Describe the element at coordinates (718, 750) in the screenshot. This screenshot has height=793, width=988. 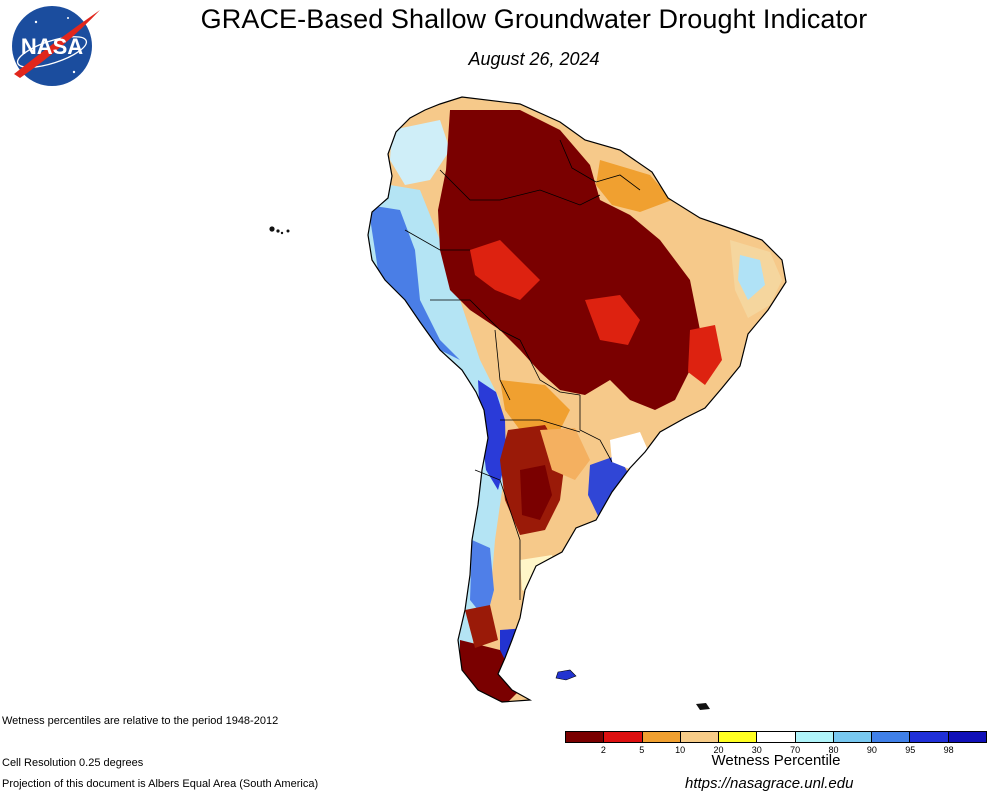
I see `legend-tick-label: 20` at that location.